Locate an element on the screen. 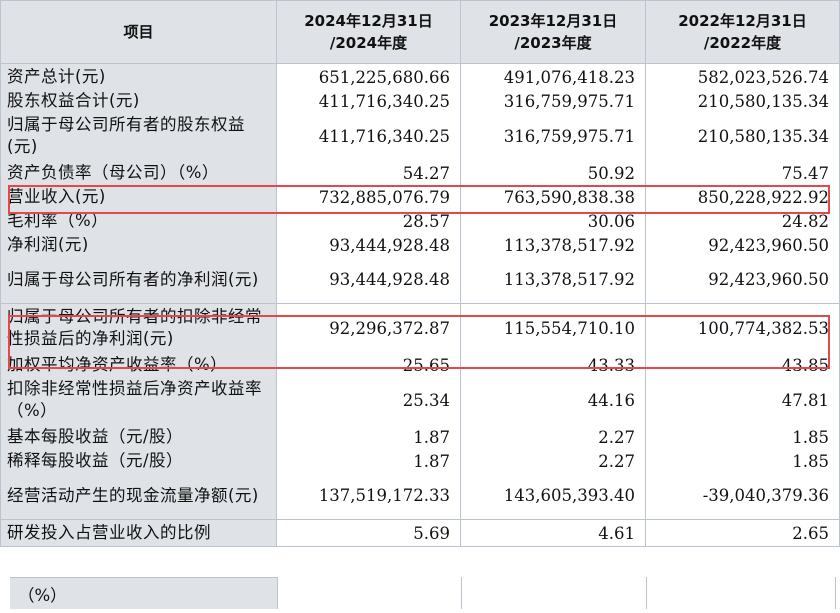 The height and width of the screenshot is (613, 840). cell-2022: 43.85 is located at coordinates (743, 365).